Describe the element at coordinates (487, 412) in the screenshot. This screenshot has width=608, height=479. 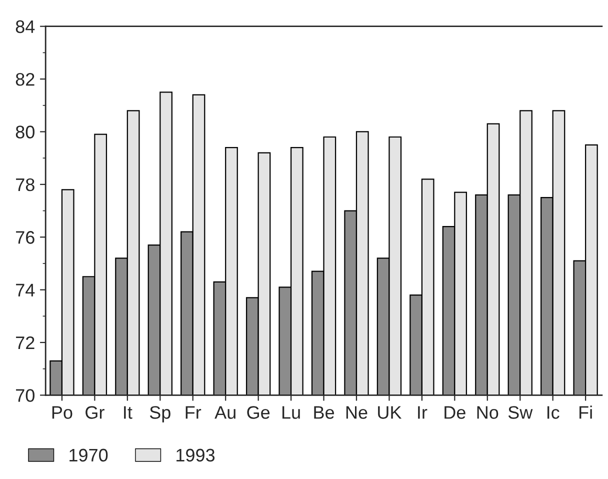
I see `x-tick-label: No` at that location.